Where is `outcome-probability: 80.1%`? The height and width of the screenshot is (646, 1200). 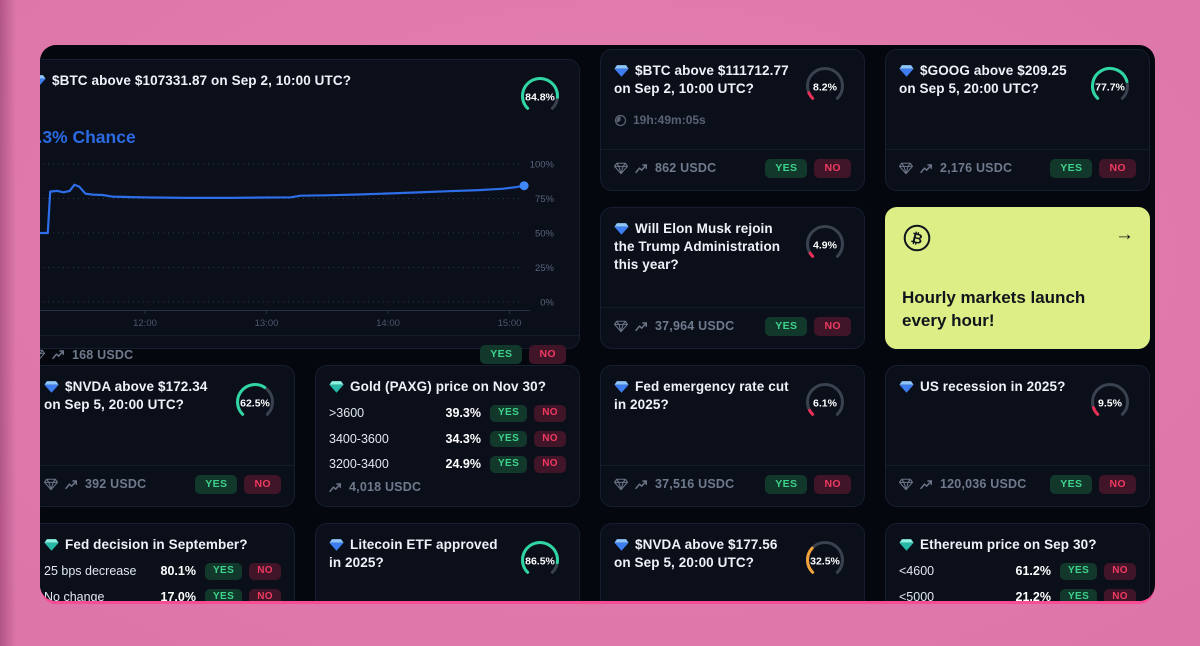 outcome-probability: 80.1% is located at coordinates (178, 571).